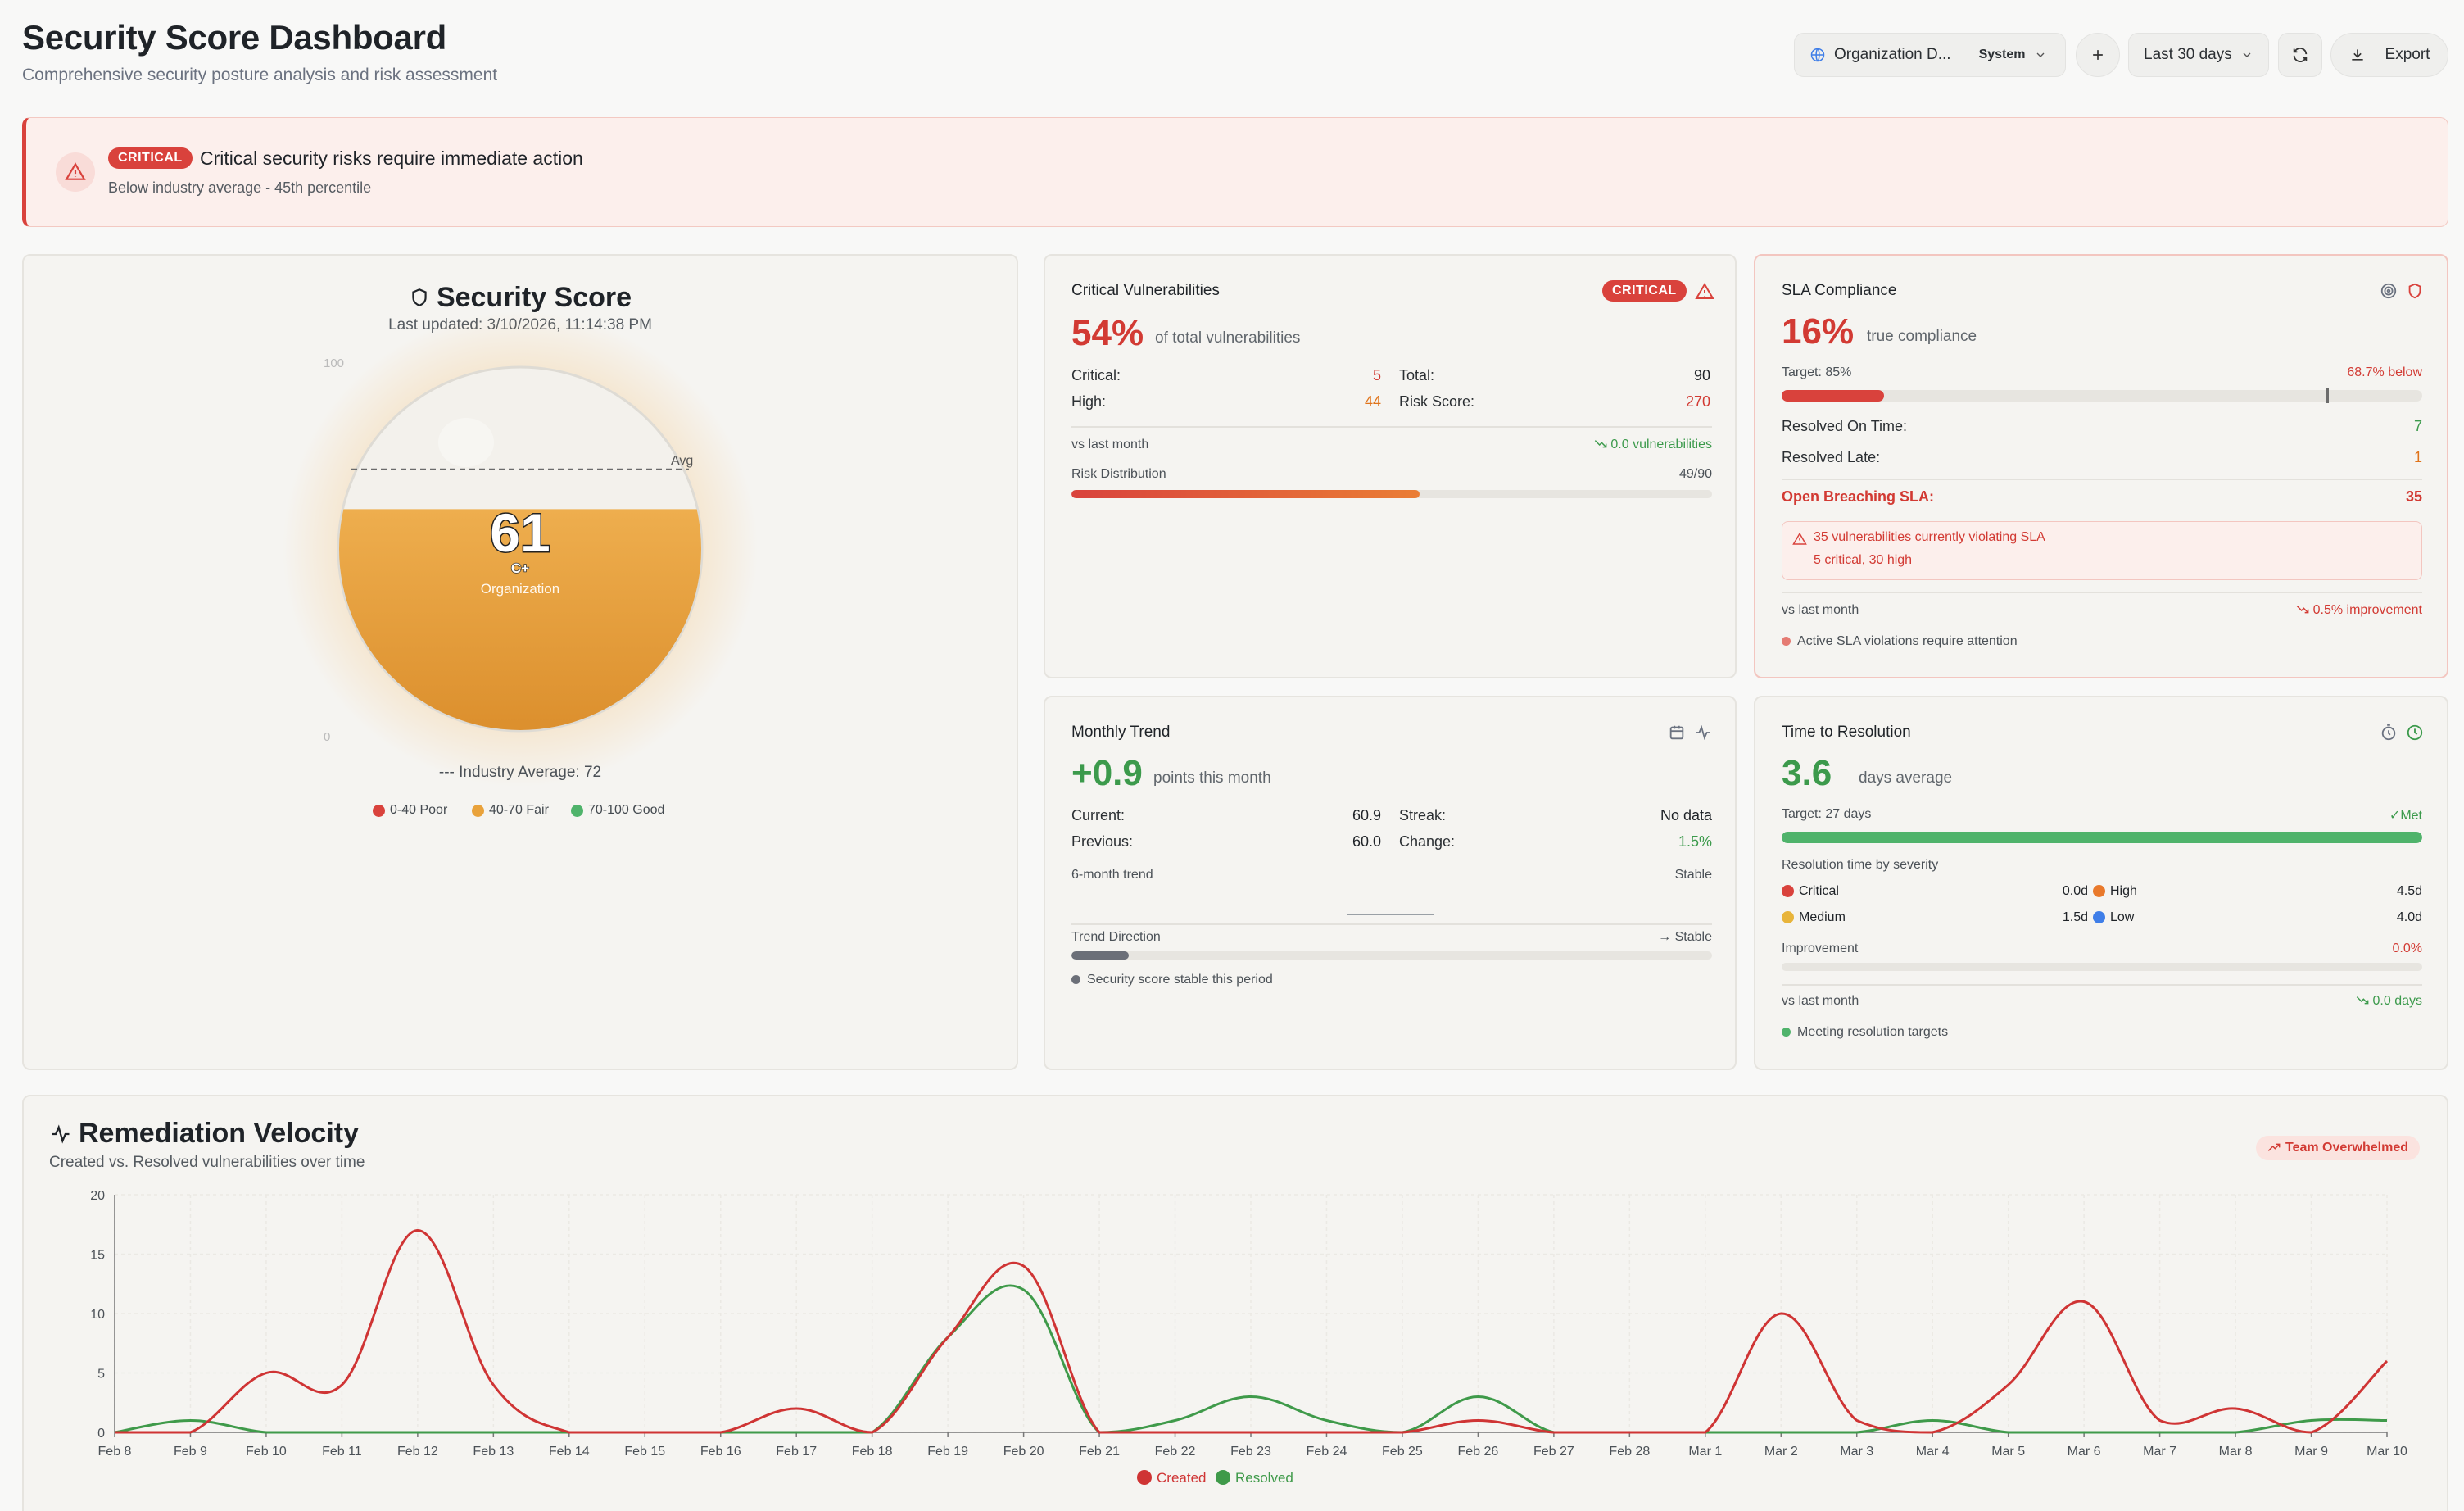  I want to click on direction-value: → Stable, so click(1685, 937).